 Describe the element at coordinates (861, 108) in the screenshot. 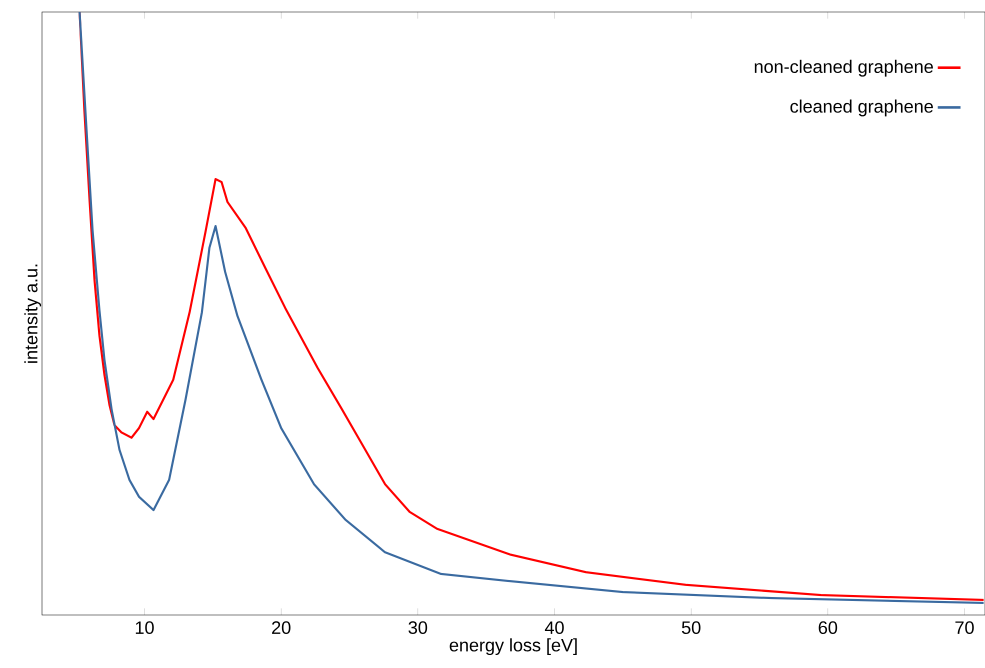

I see `legend-label: cleaned graphene` at that location.